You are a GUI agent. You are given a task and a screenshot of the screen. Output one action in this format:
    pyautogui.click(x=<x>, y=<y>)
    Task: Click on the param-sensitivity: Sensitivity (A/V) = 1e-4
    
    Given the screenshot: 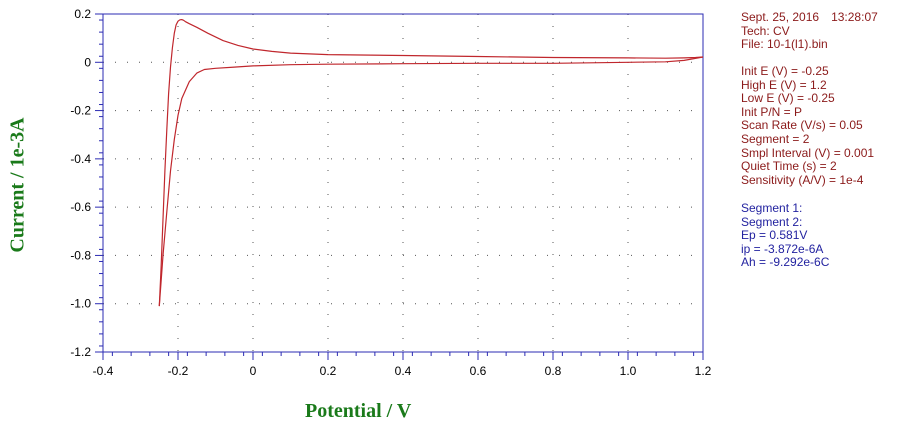 What is the action you would take?
    pyautogui.click(x=802, y=179)
    